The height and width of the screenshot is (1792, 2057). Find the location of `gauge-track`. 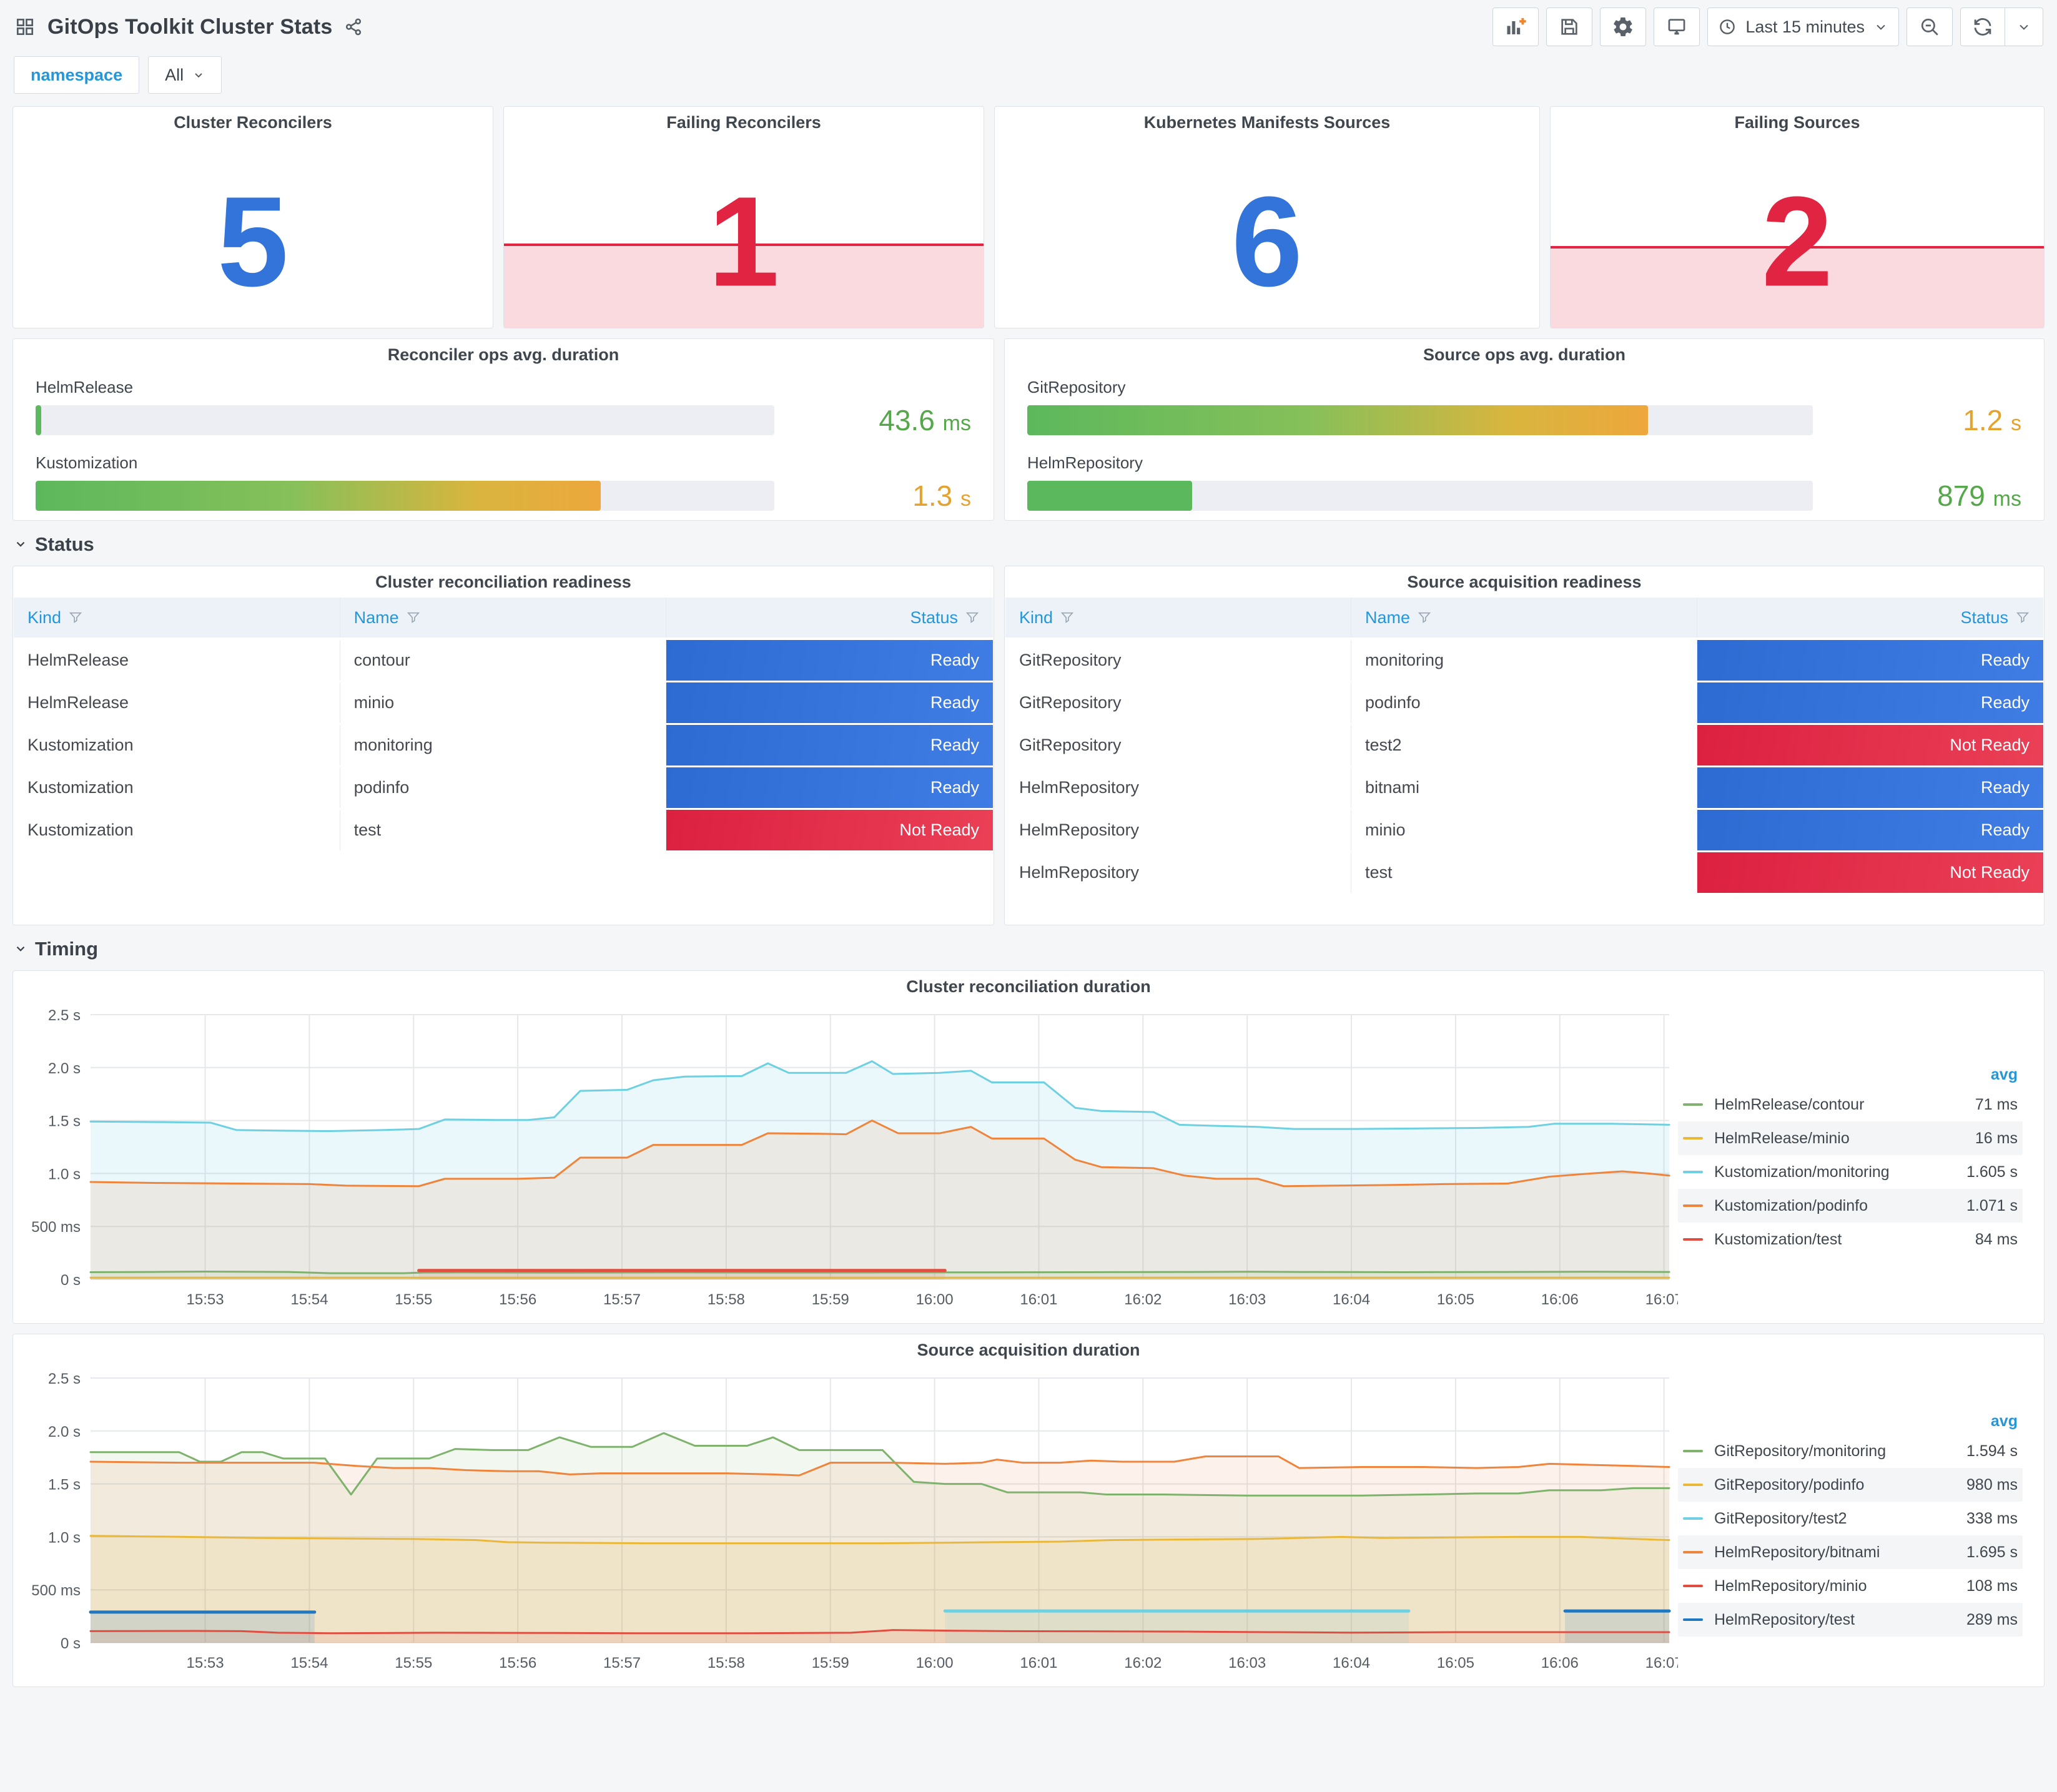

gauge-track is located at coordinates (406, 496).